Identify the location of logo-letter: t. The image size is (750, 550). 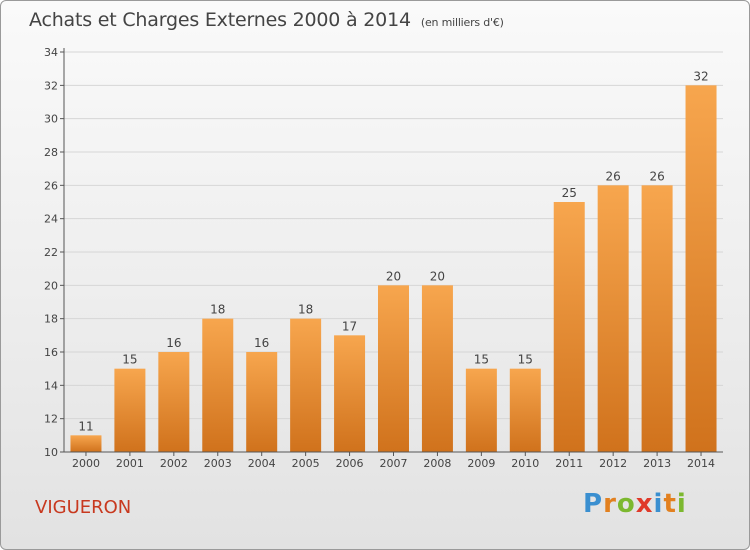
(670, 504).